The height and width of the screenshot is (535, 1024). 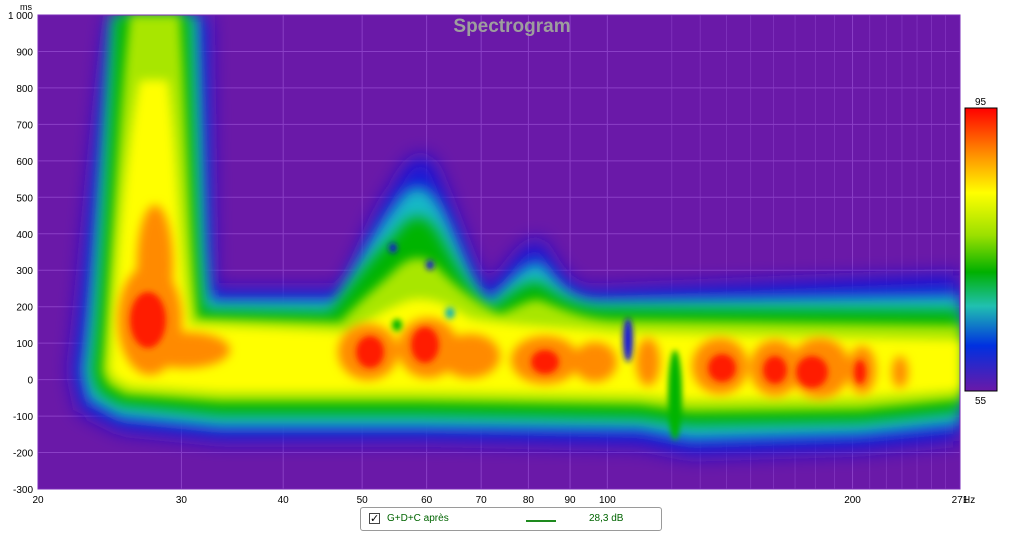 I want to click on y-tick-label: 800, so click(x=24, y=89).